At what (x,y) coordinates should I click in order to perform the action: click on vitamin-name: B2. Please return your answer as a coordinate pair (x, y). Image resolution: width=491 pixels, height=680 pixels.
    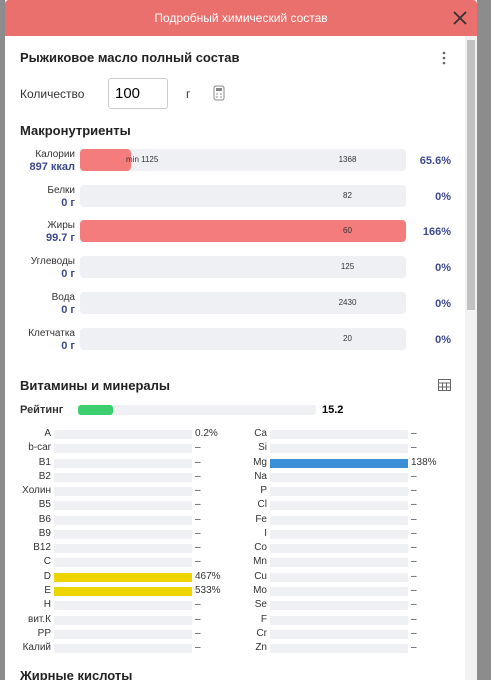
    Looking at the image, I should click on (44, 476).